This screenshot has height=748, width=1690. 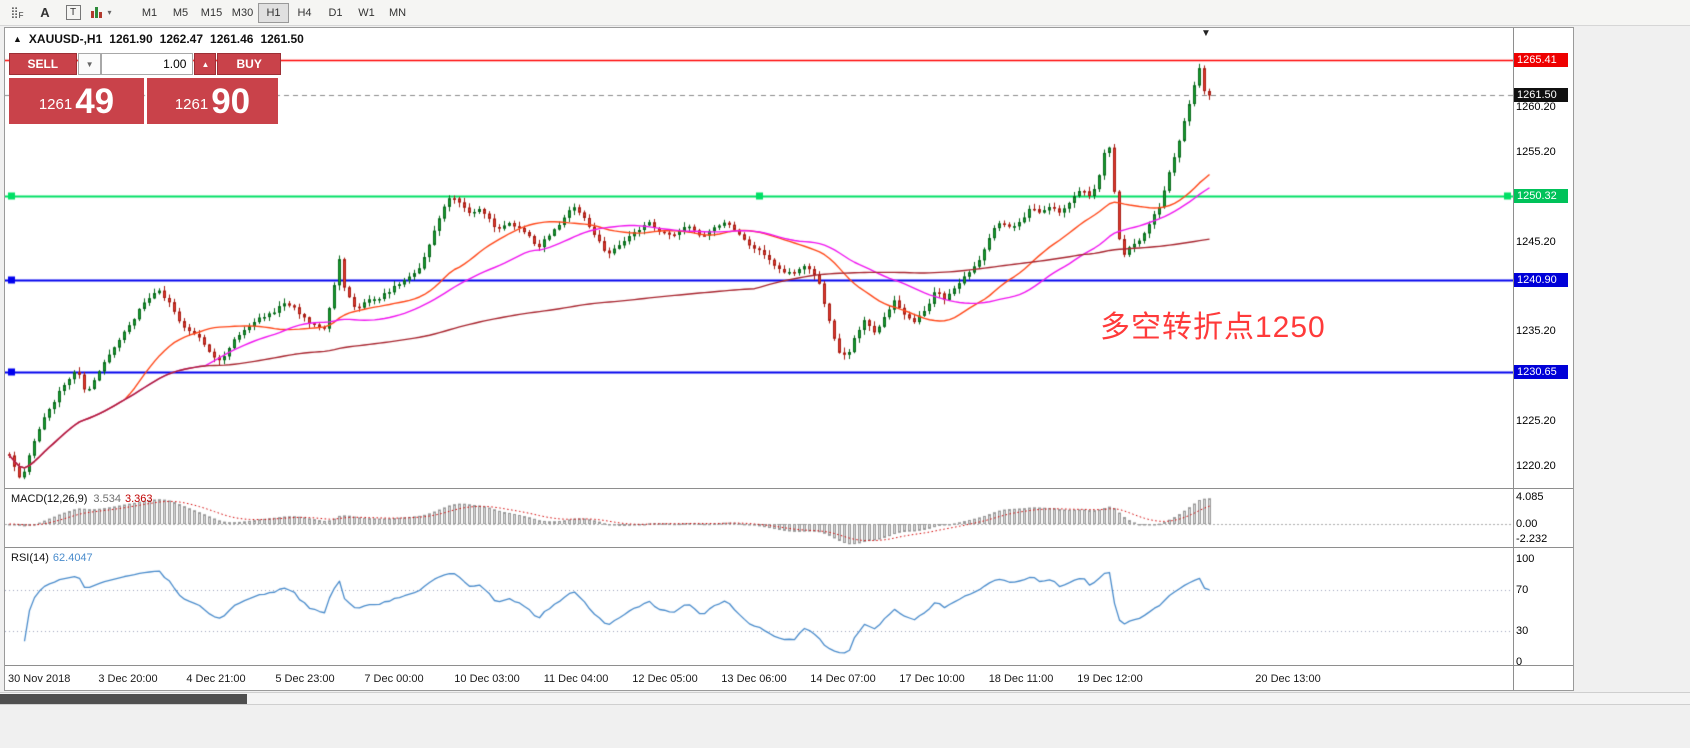 I want to click on axis-label--2.232: -2.232, so click(x=1532, y=538).